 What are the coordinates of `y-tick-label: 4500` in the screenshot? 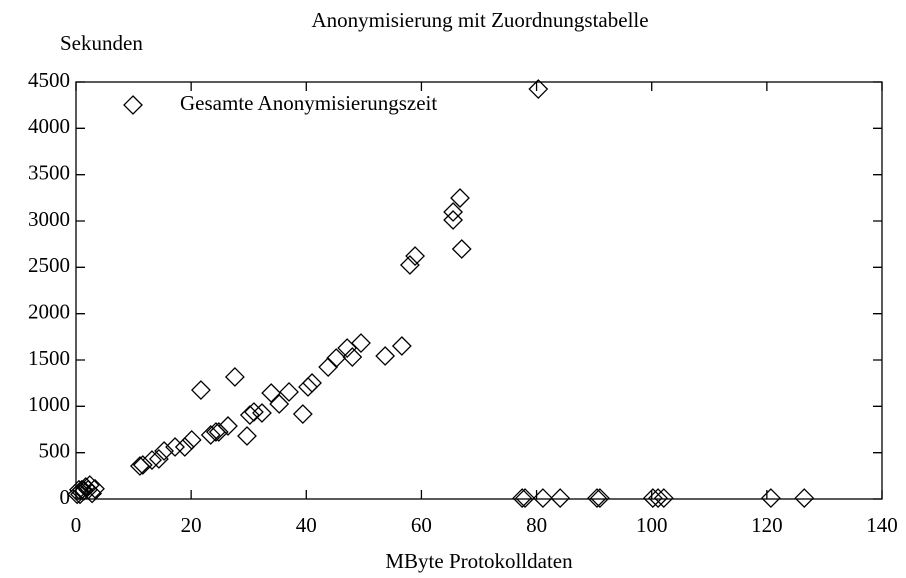 It's located at (49, 80).